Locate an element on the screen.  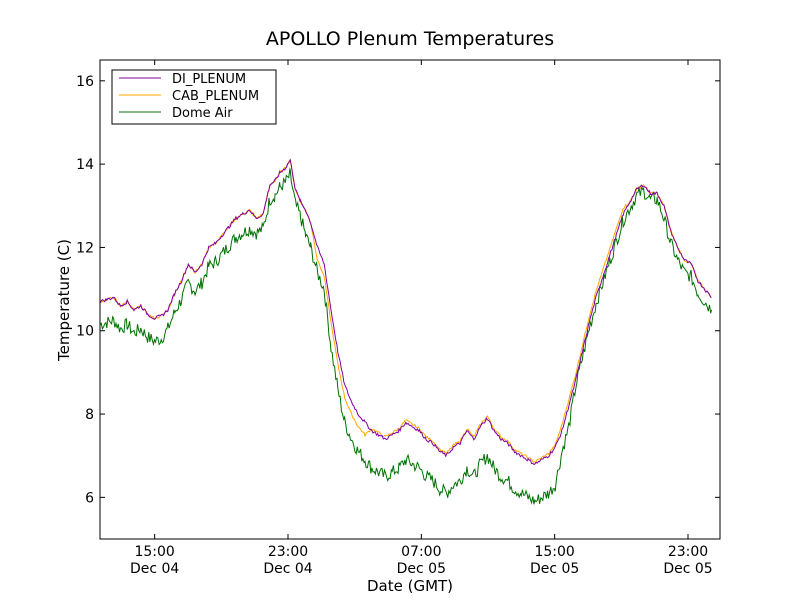
y-tick-label: 6 is located at coordinates (89, 498).